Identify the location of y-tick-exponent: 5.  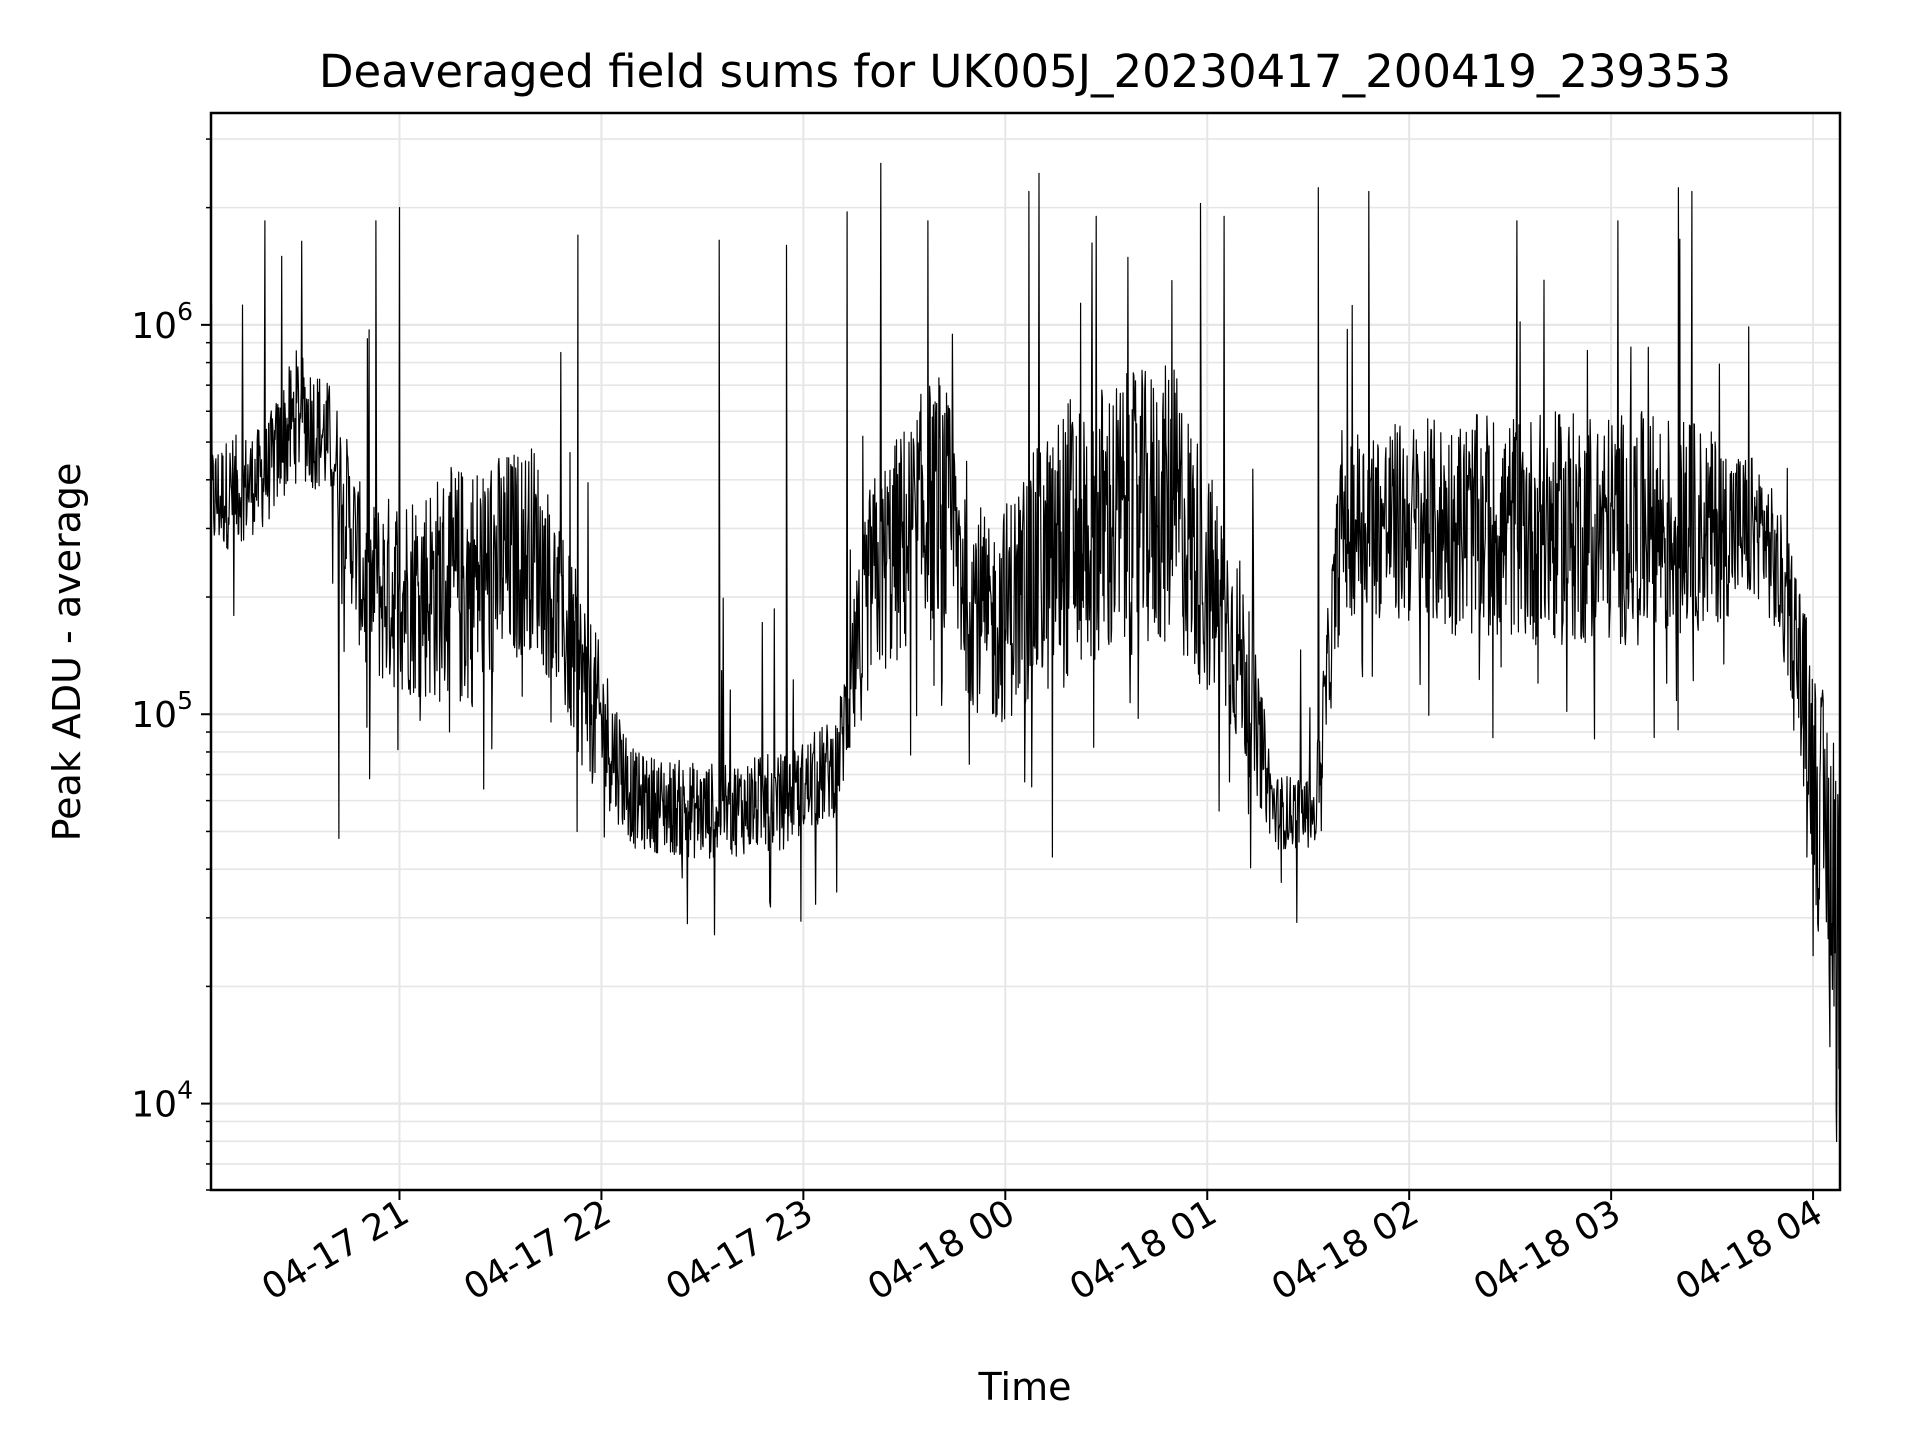
(185, 700).